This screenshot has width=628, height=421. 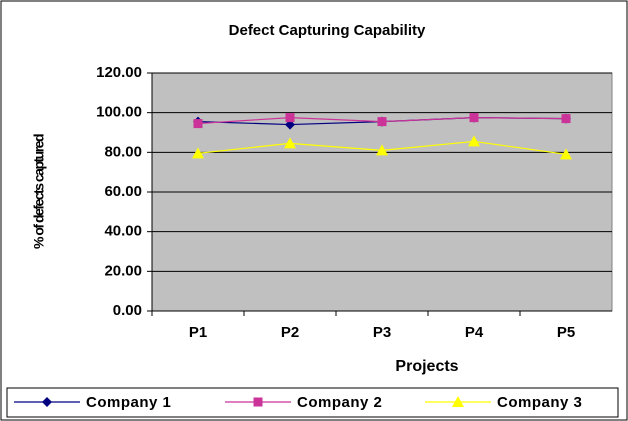 What do you see at coordinates (339, 402) in the screenshot?
I see `legend-label: Company 2` at bounding box center [339, 402].